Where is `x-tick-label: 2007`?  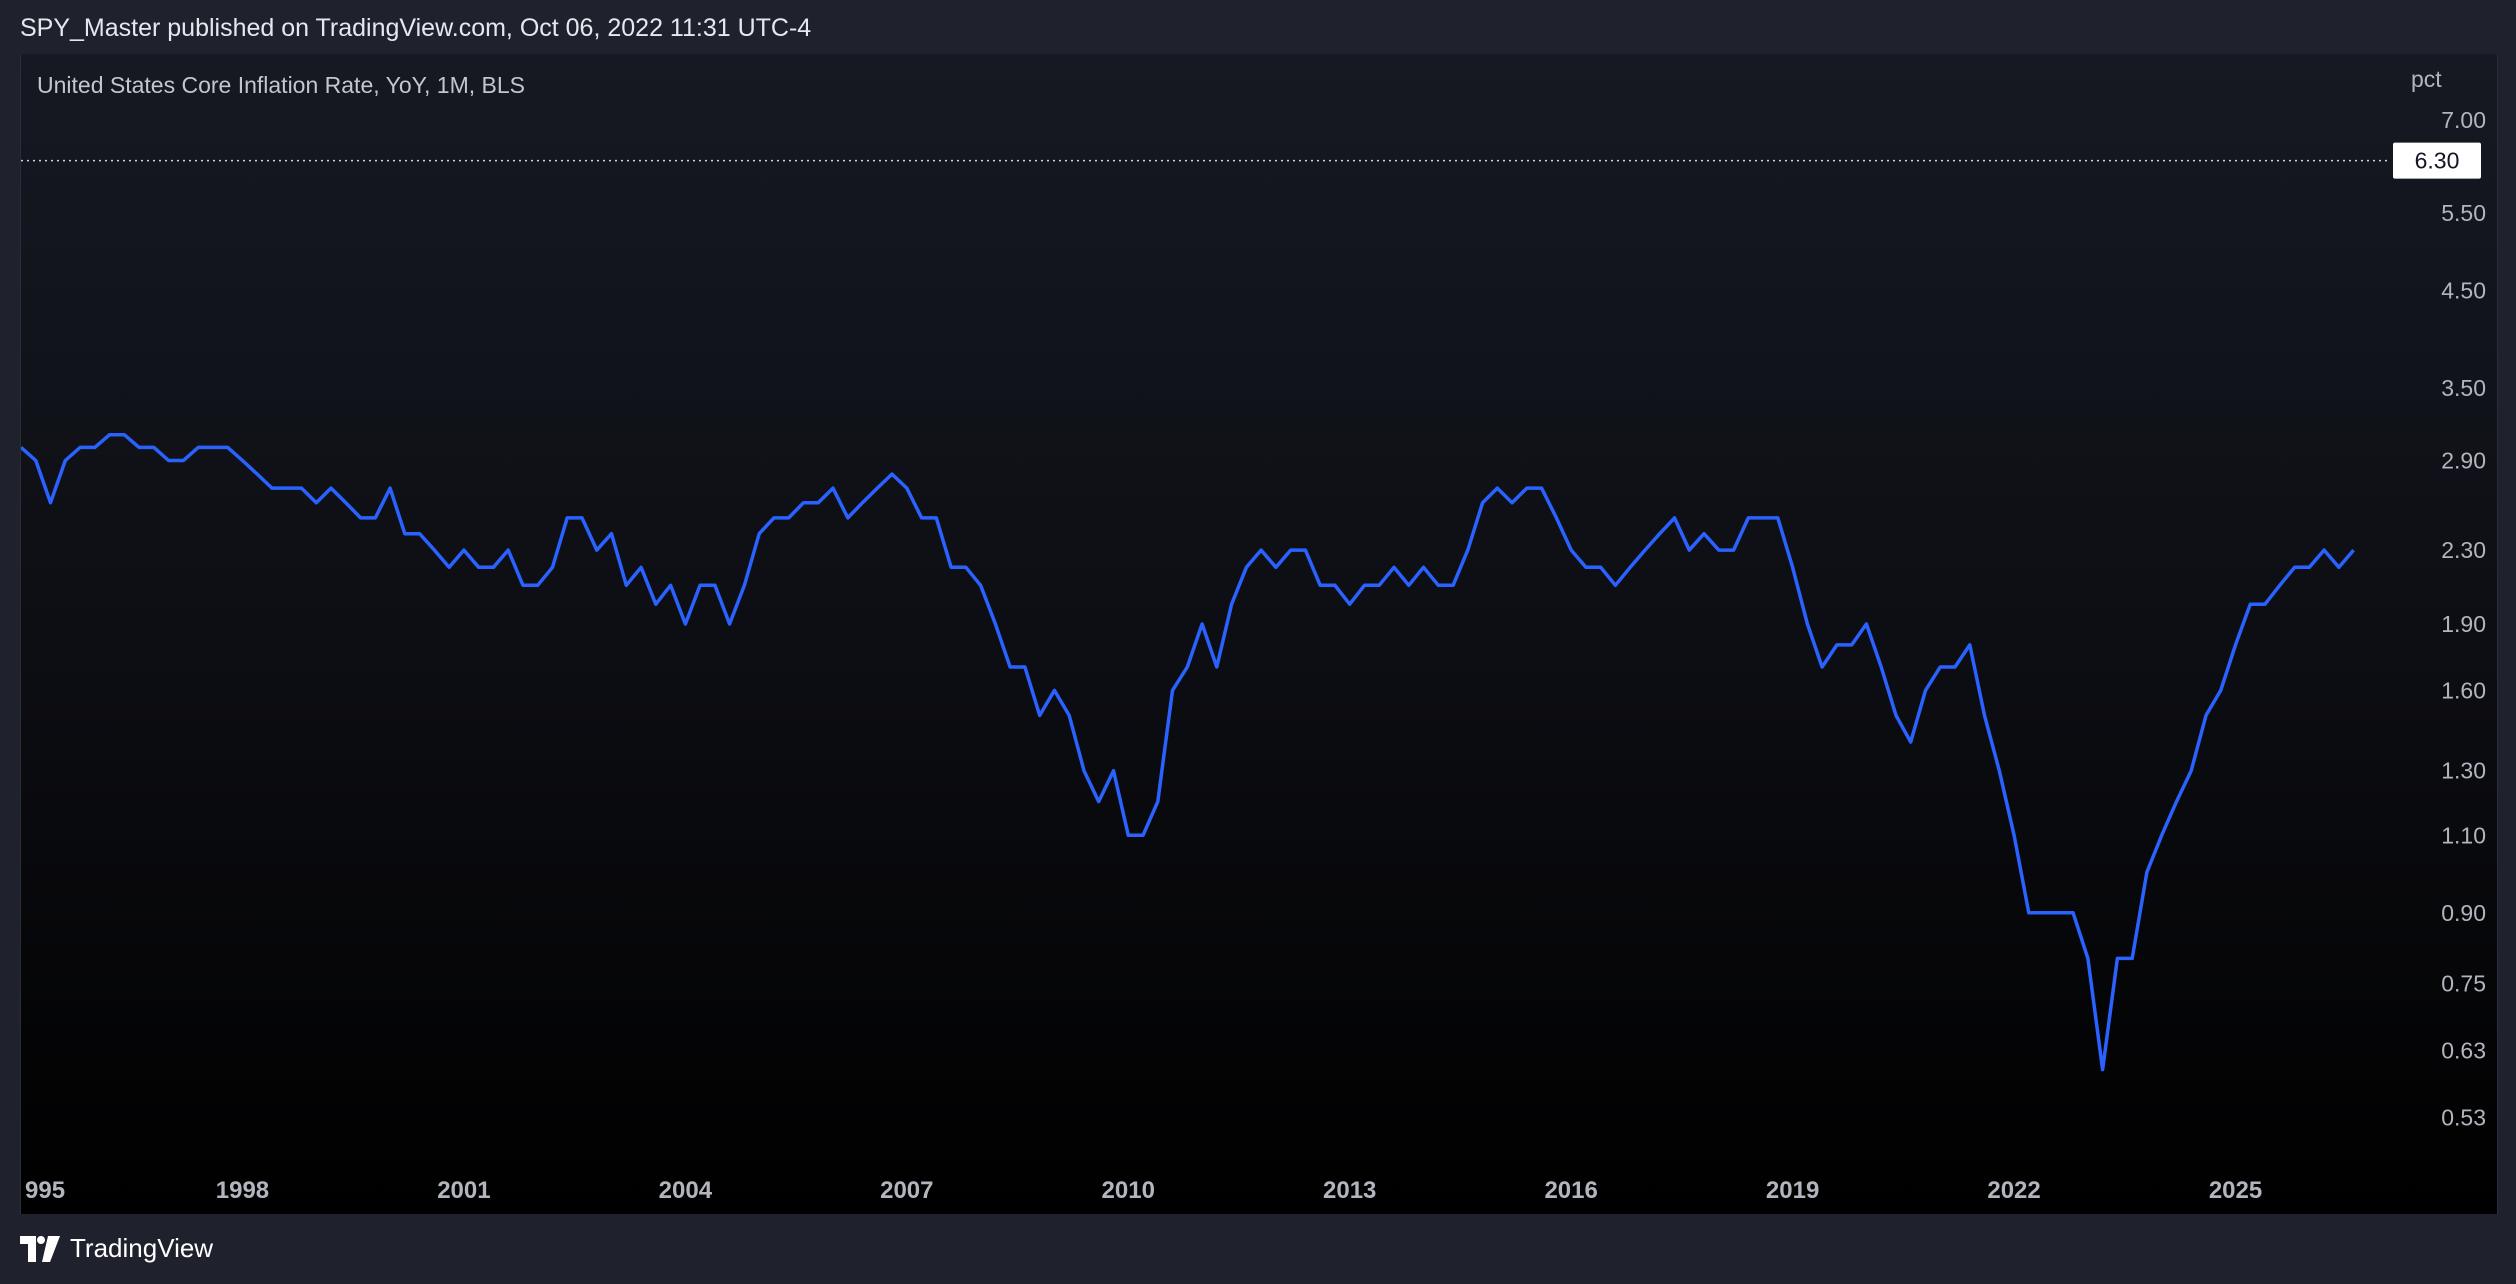 x-tick-label: 2007 is located at coordinates (906, 1190).